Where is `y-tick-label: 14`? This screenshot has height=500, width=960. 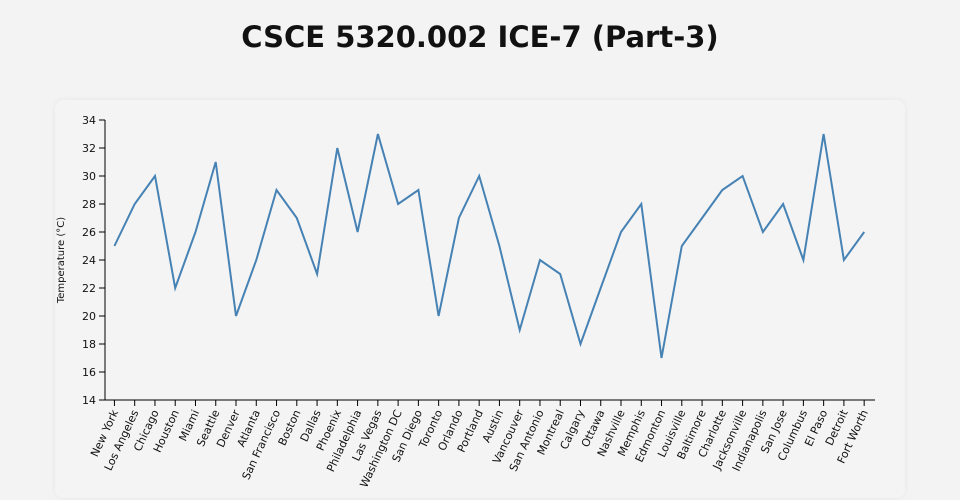 y-tick-label: 14 is located at coordinates (89, 400).